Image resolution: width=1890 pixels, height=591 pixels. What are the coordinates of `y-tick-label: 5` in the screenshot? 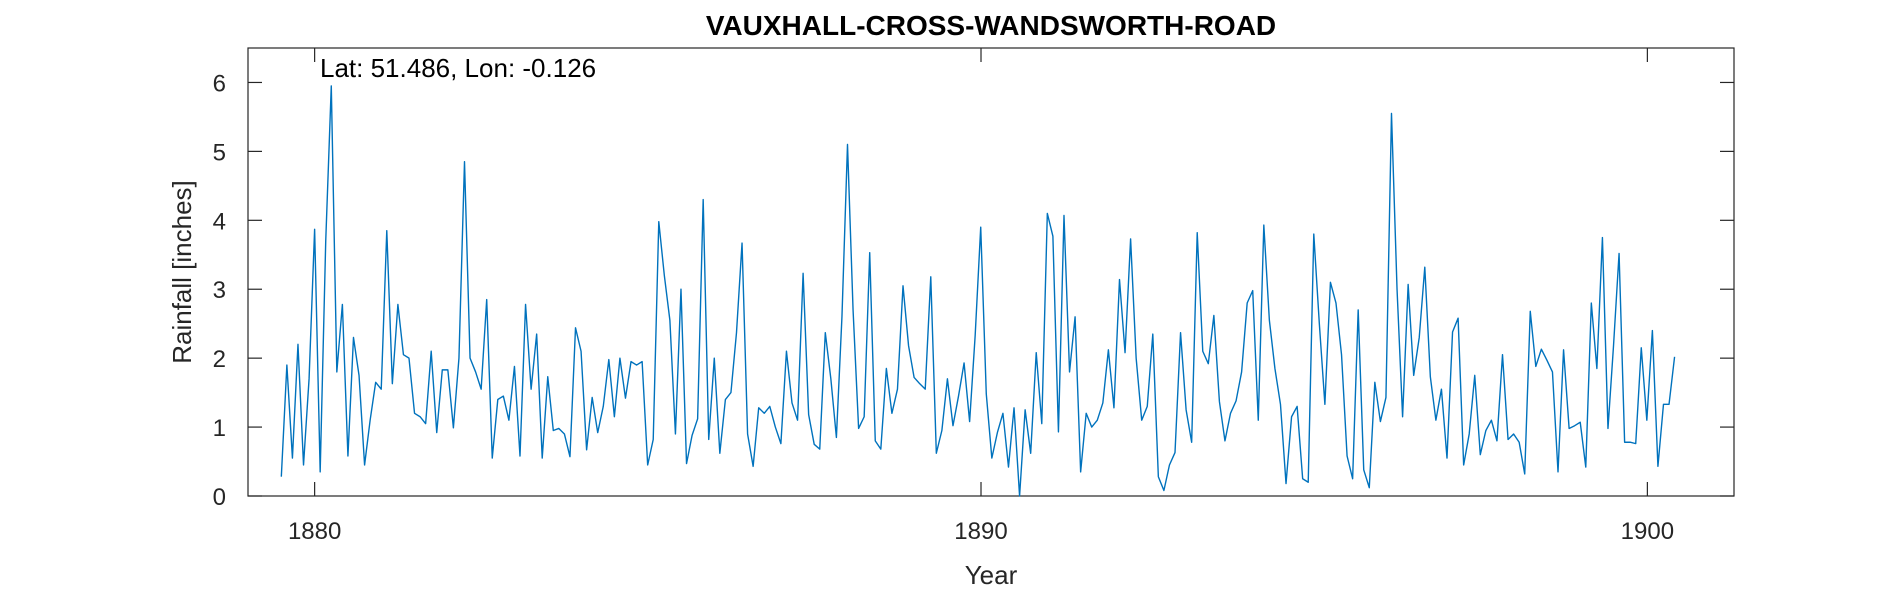 It's located at (219, 152).